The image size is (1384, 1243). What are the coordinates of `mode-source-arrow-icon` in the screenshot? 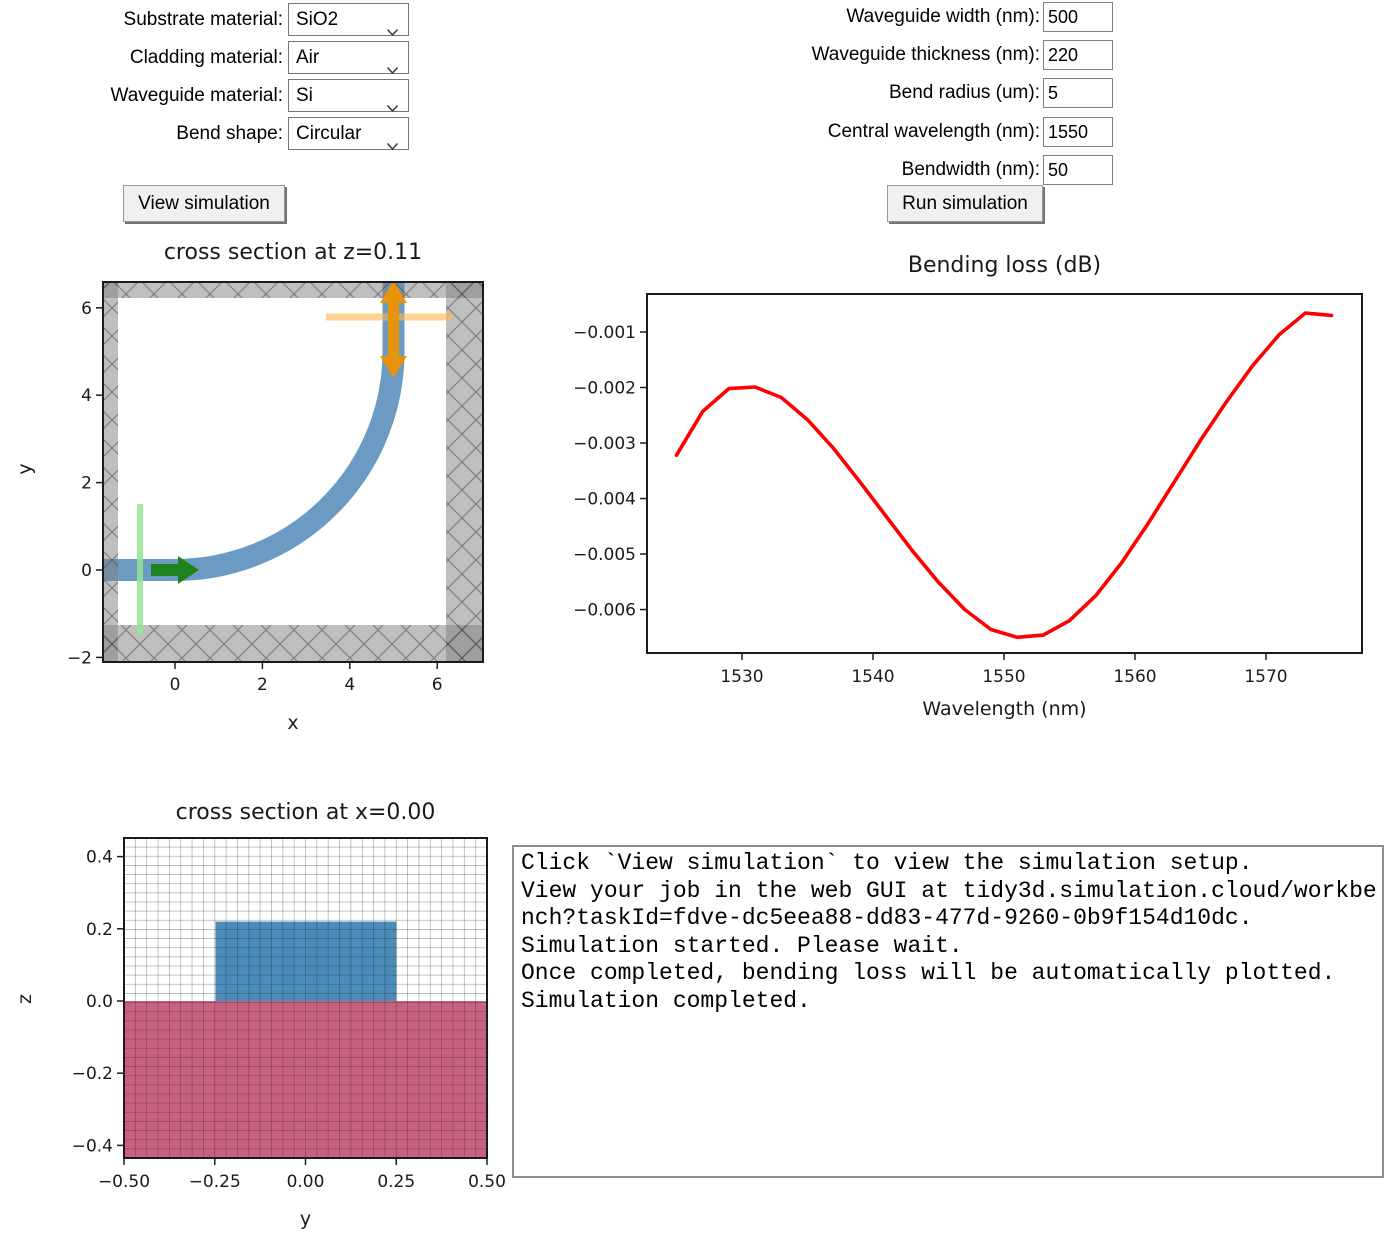 It's located at (175, 570).